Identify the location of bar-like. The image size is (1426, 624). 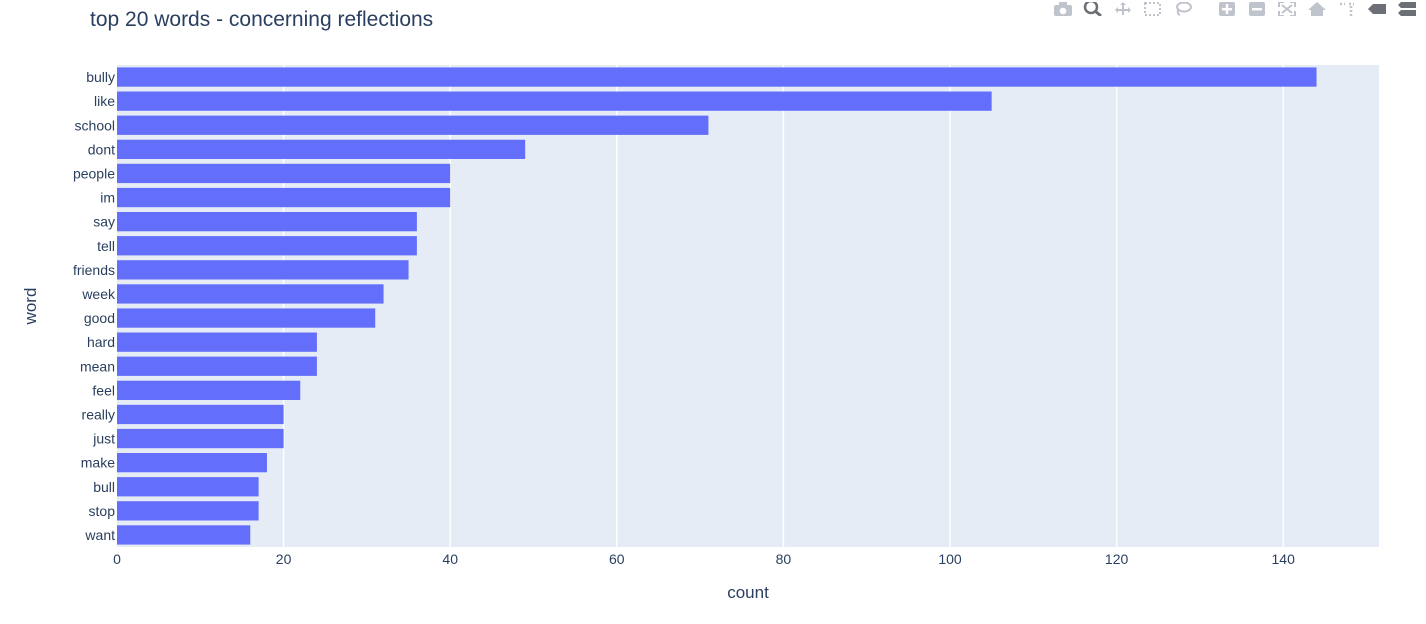
(554, 101).